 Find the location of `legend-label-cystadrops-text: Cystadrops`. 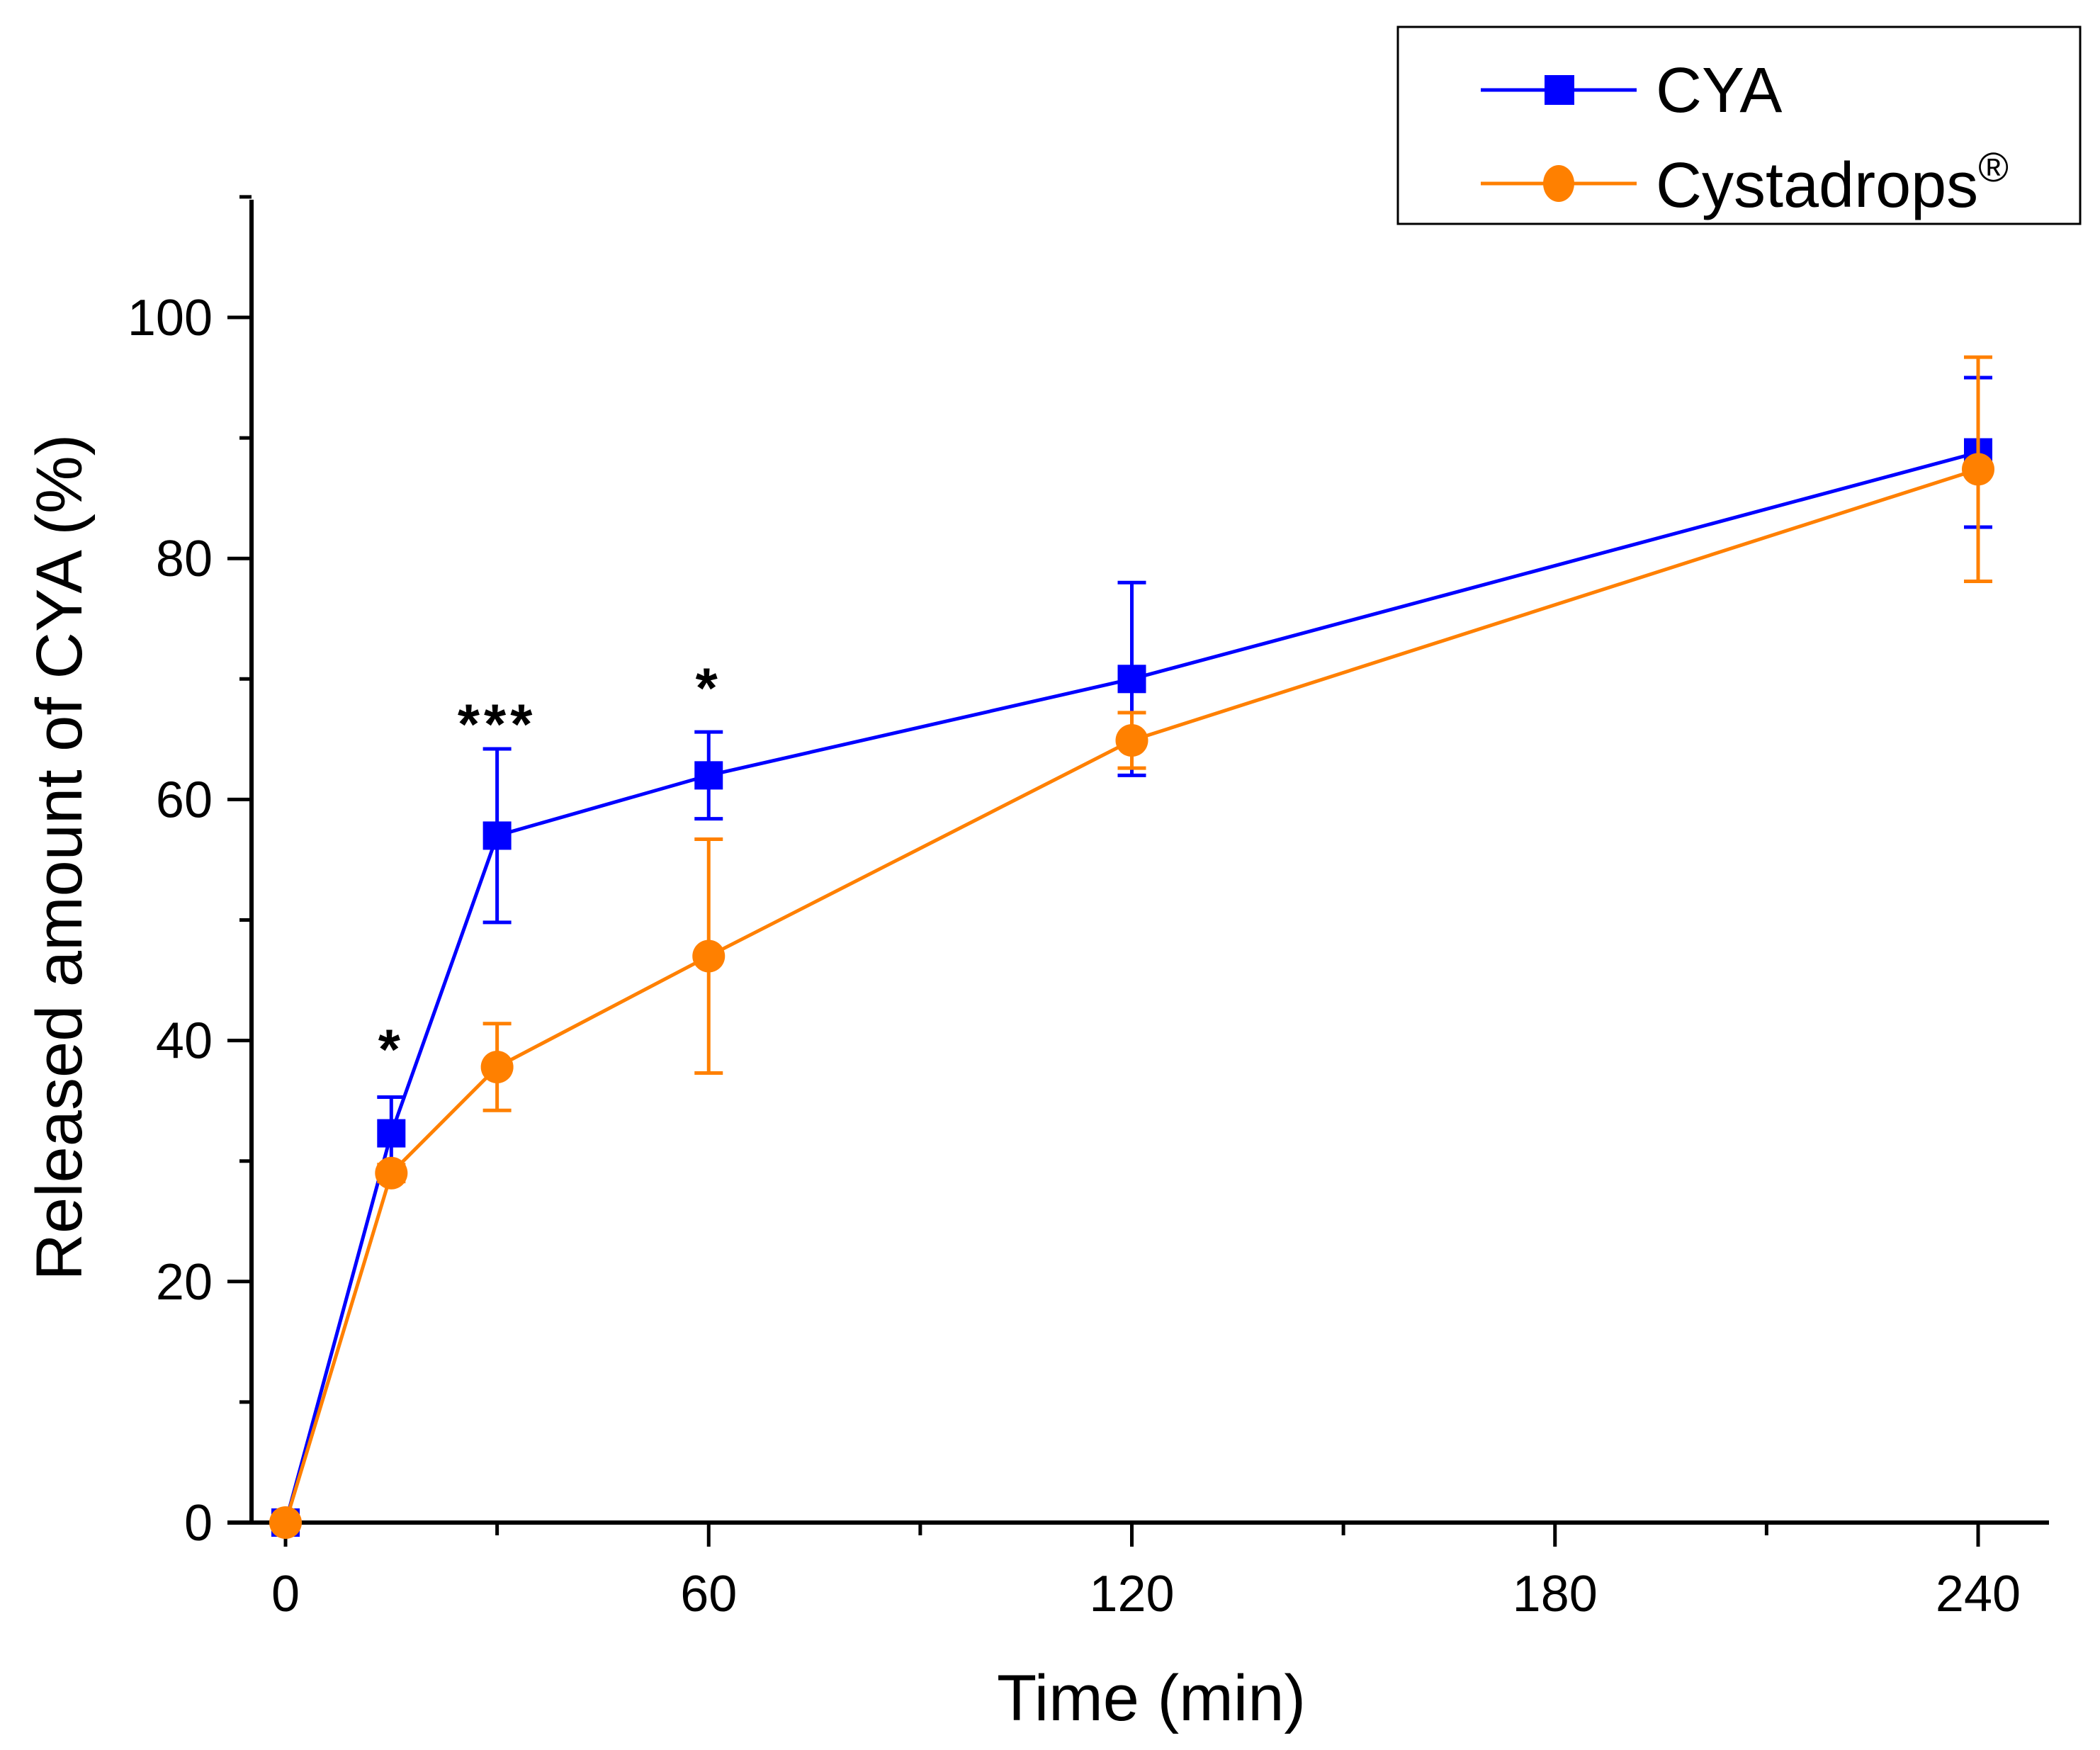

legend-label-cystadrops-text: Cystadrops is located at coordinates (1817, 185).